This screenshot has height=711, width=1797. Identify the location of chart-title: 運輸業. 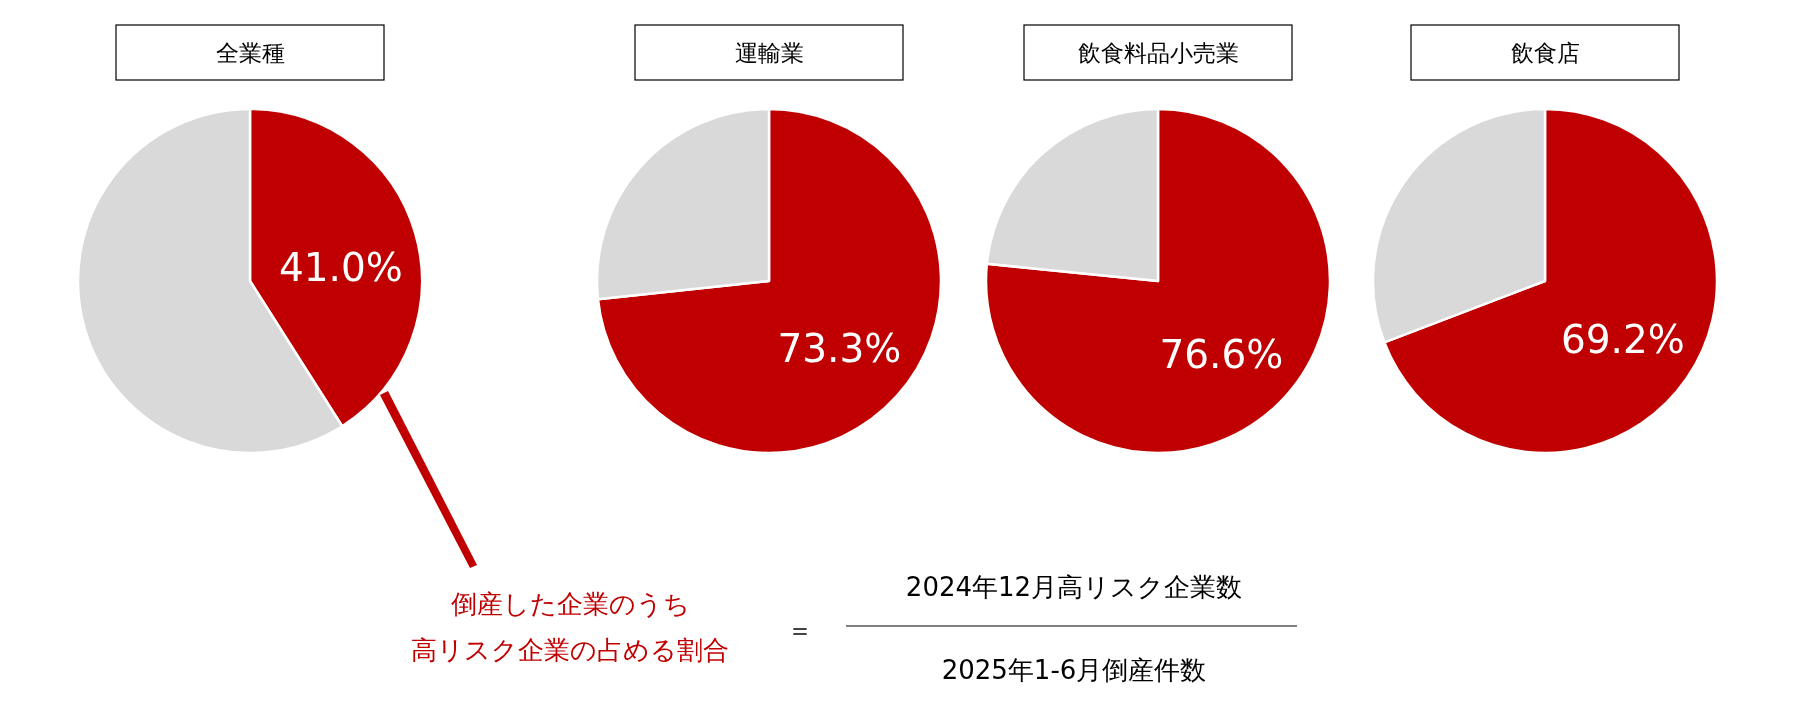
(769, 53).